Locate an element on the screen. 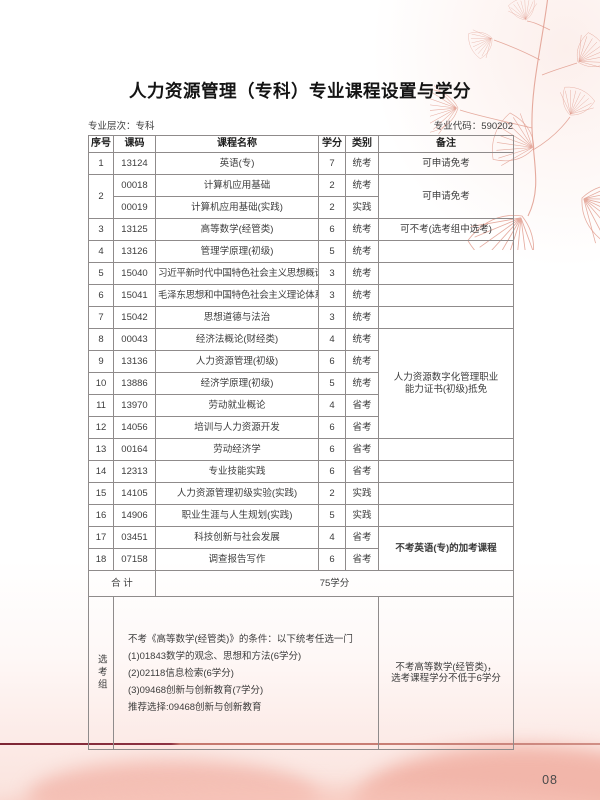  major-code: 专业代码：590202 is located at coordinates (473, 126).